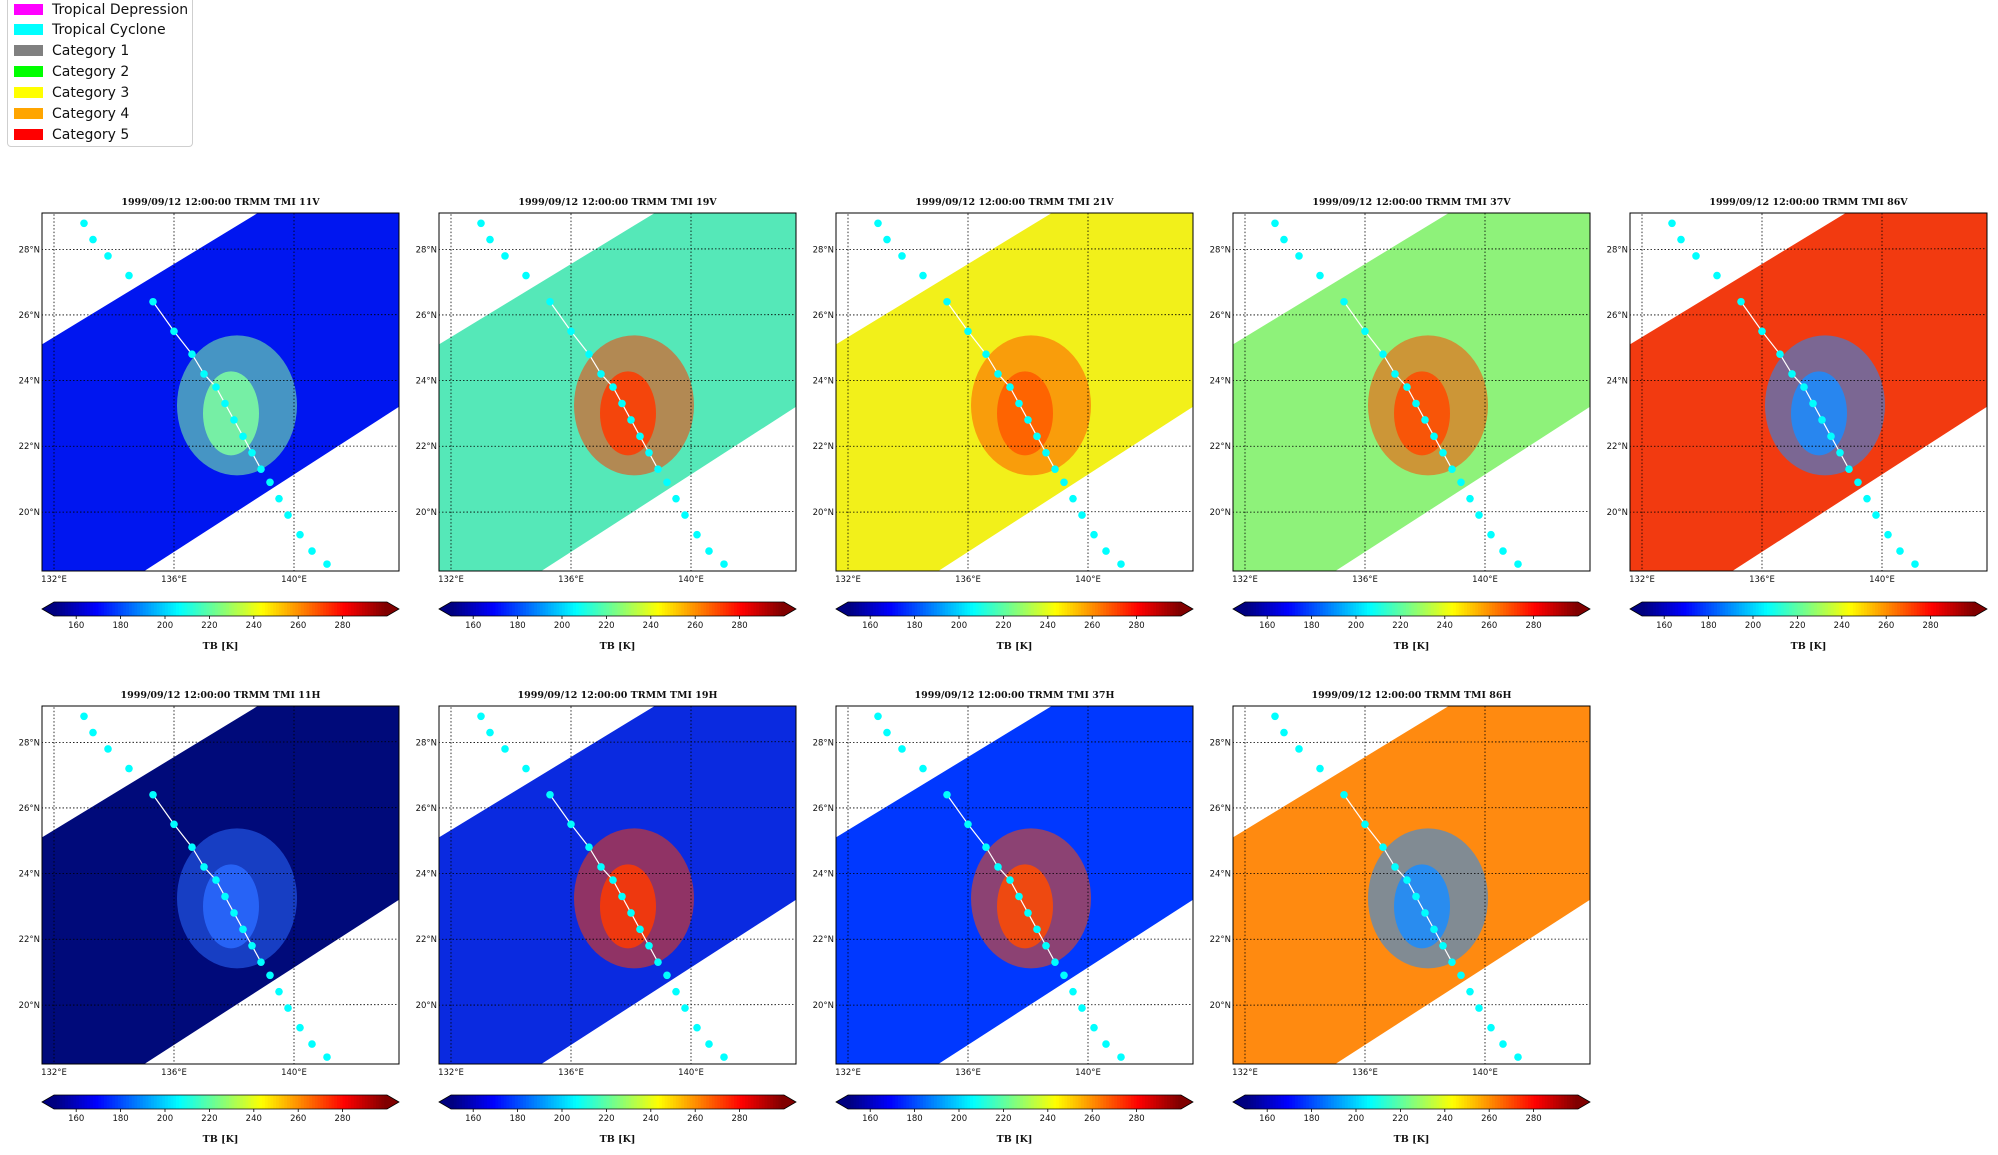 Image resolution: width=1998 pixels, height=1155 pixels. What do you see at coordinates (1365, 1073) in the screenshot?
I see `lon-tick-label: 136°E` at bounding box center [1365, 1073].